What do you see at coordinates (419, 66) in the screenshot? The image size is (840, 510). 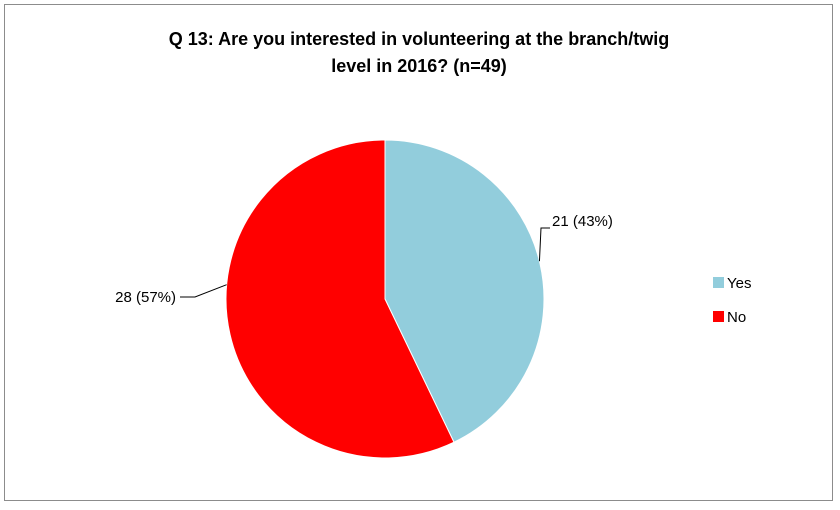 I see `chart-title-line-2: level in 2016? (n=49)` at bounding box center [419, 66].